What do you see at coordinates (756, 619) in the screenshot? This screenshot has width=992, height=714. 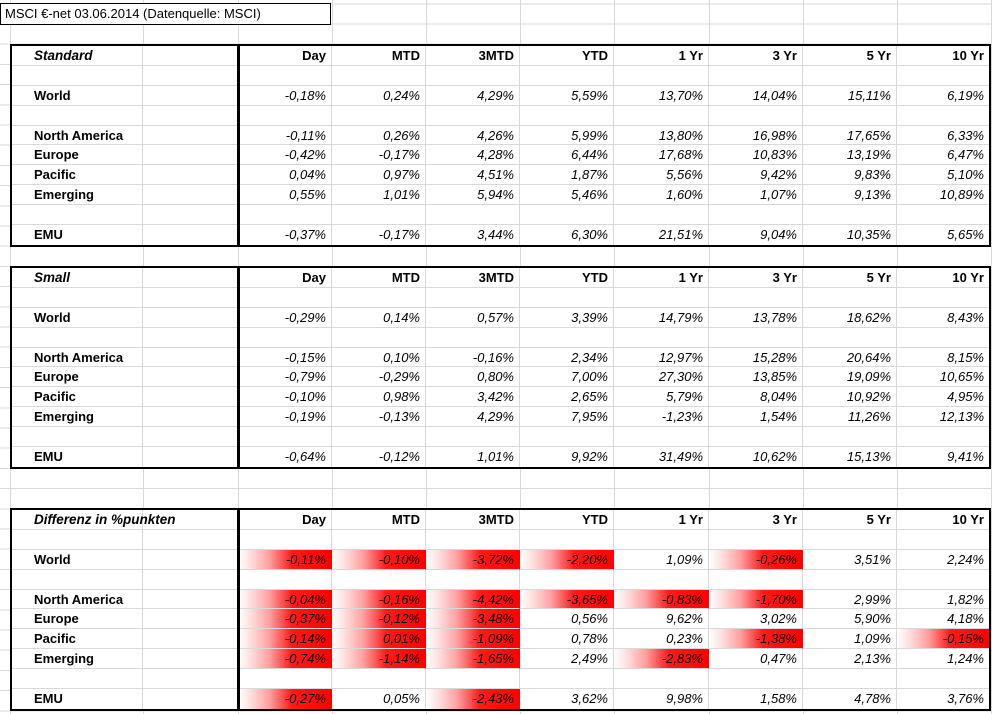 I see `value-cell: 3,02%` at bounding box center [756, 619].